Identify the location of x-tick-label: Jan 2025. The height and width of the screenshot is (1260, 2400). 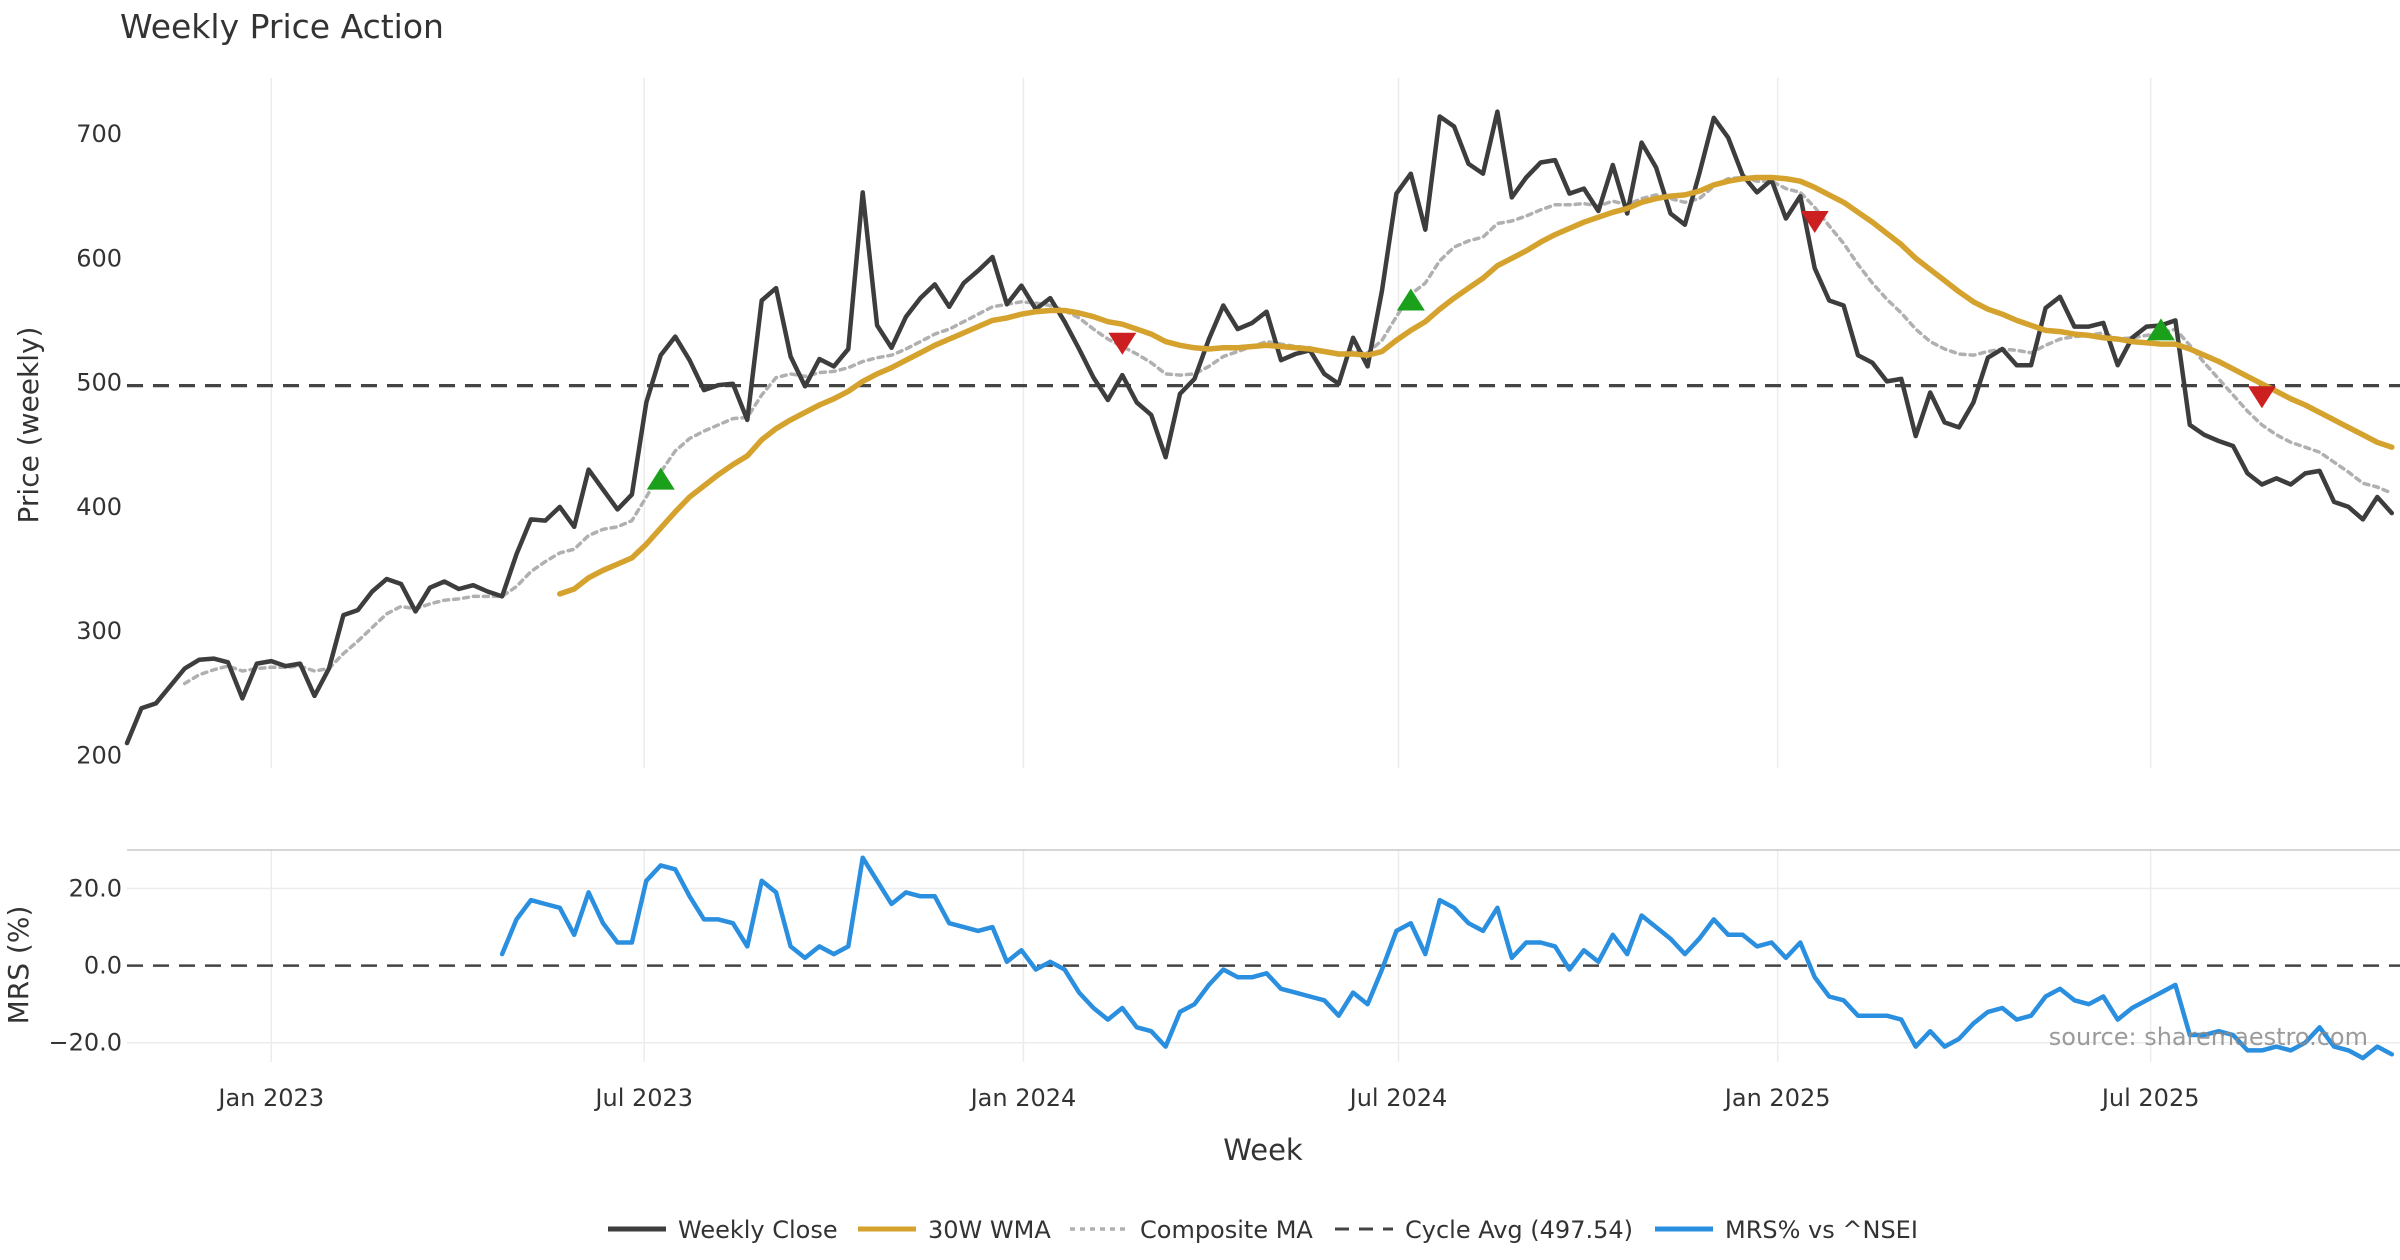
(1777, 1098).